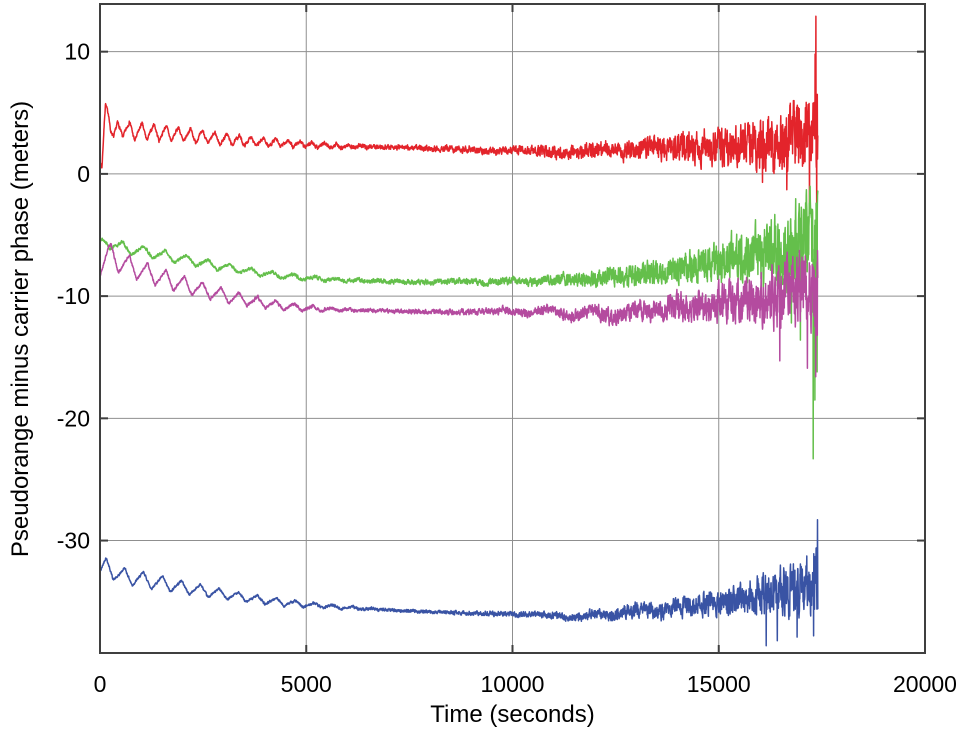 The width and height of the screenshot is (960, 737). Describe the element at coordinates (20, 329) in the screenshot. I see `y-axis-title: Pseudorange minus carrier phase (meters)` at that location.